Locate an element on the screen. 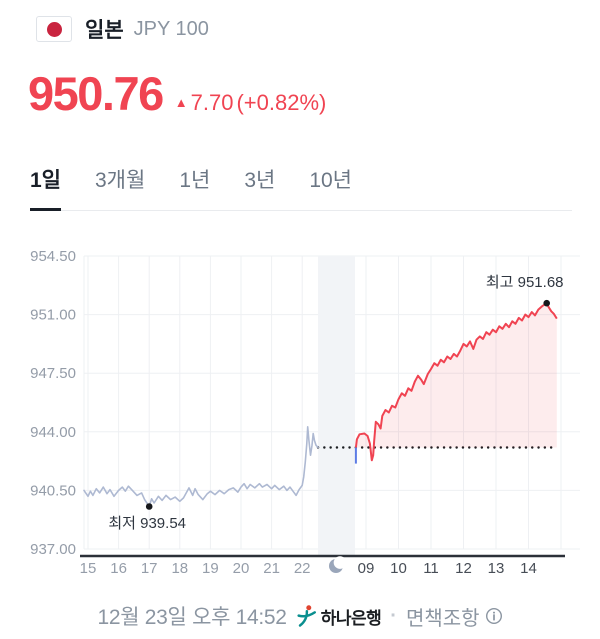 Image resolution: width=600 pixels, height=639 pixels. market-closed-band is located at coordinates (336, 405).